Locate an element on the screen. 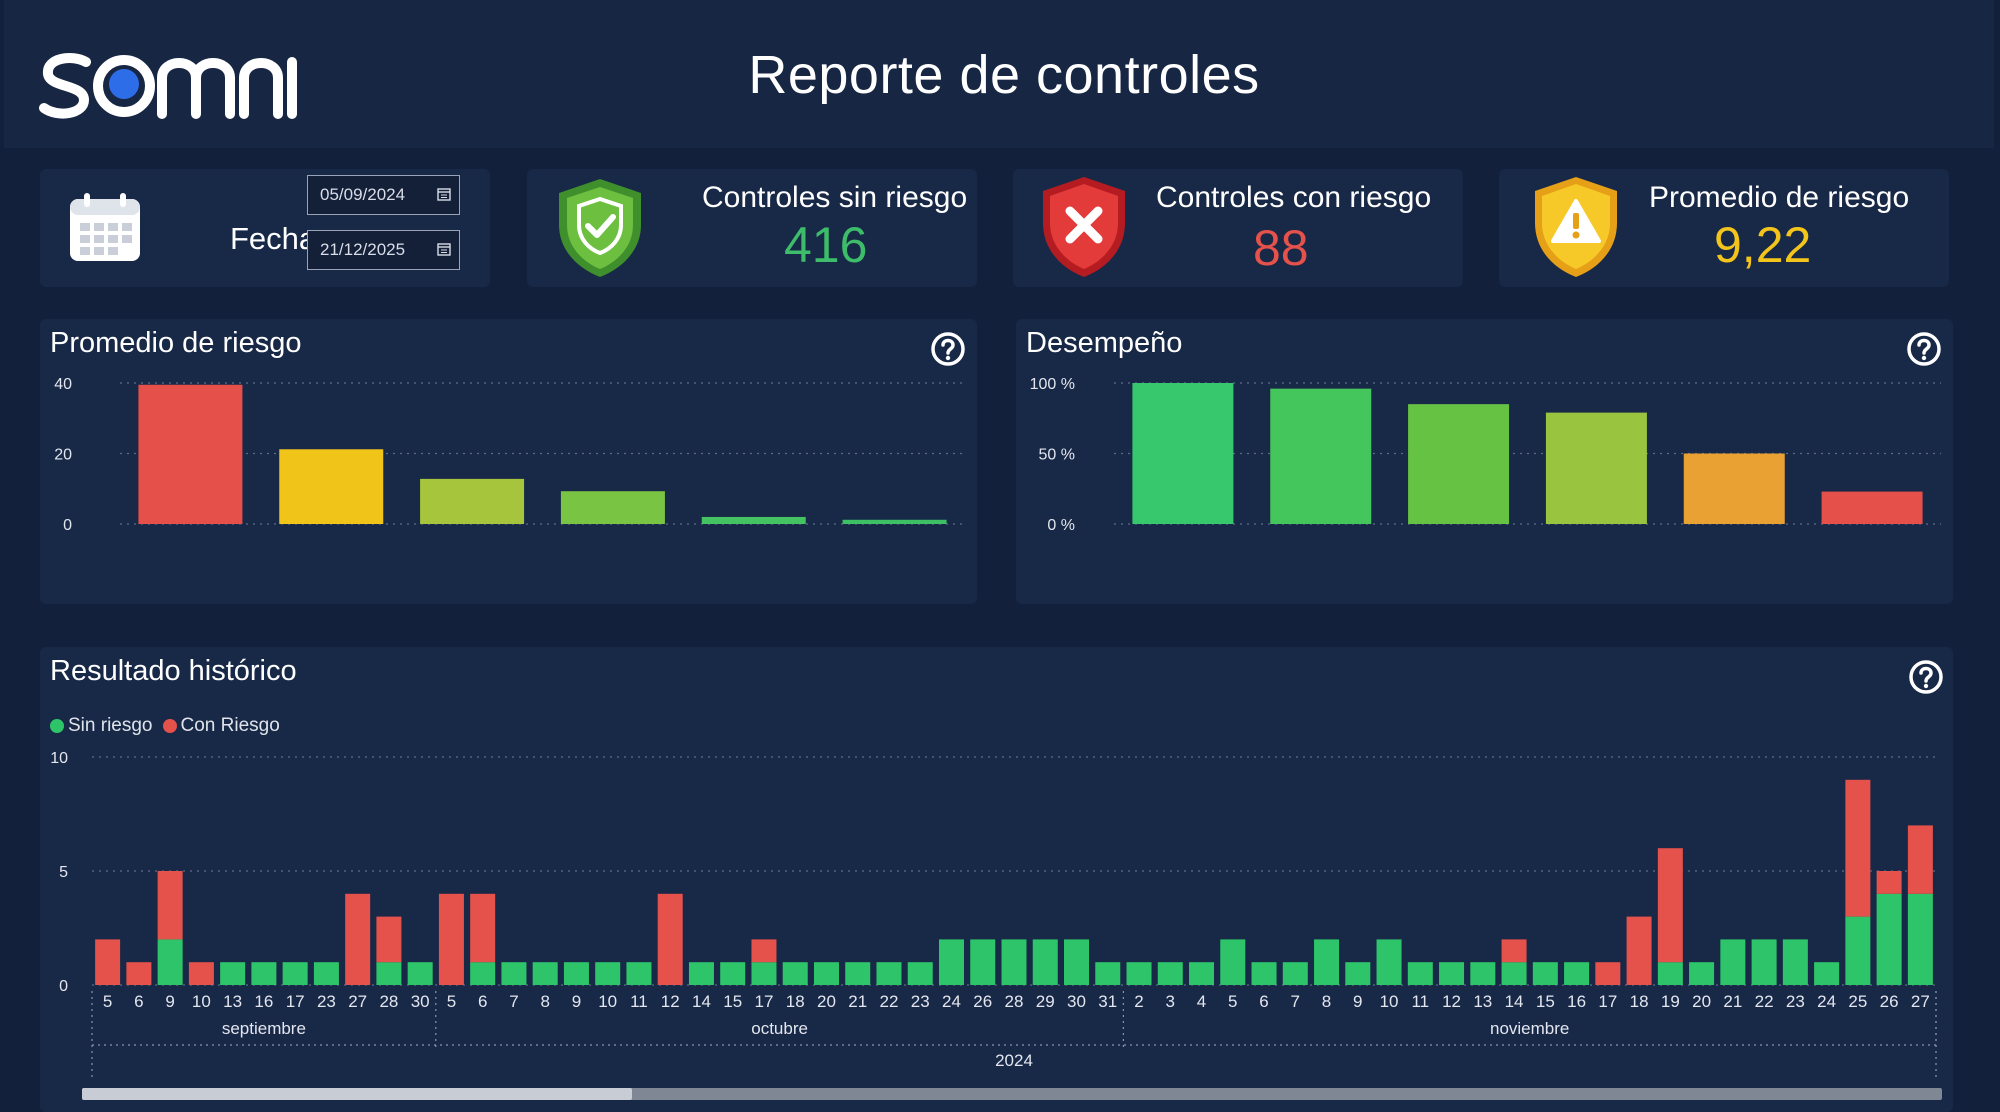 This screenshot has height=1112, width=2000. x-tick-label: 7 is located at coordinates (513, 1001).